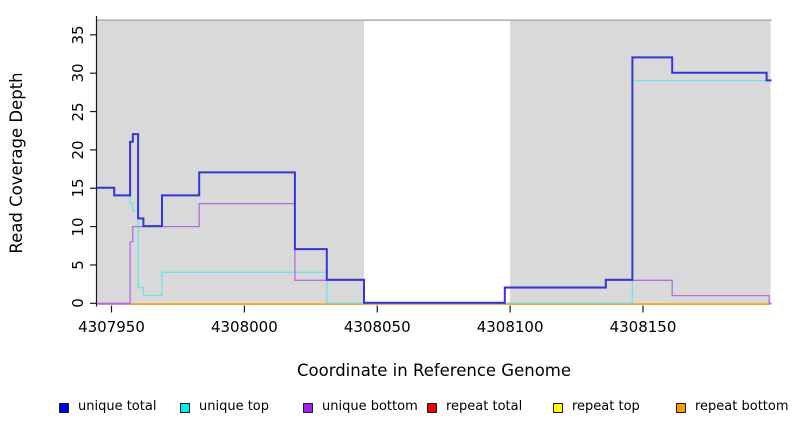  What do you see at coordinates (78, 303) in the screenshot?
I see `y-tick-label: 0` at bounding box center [78, 303].